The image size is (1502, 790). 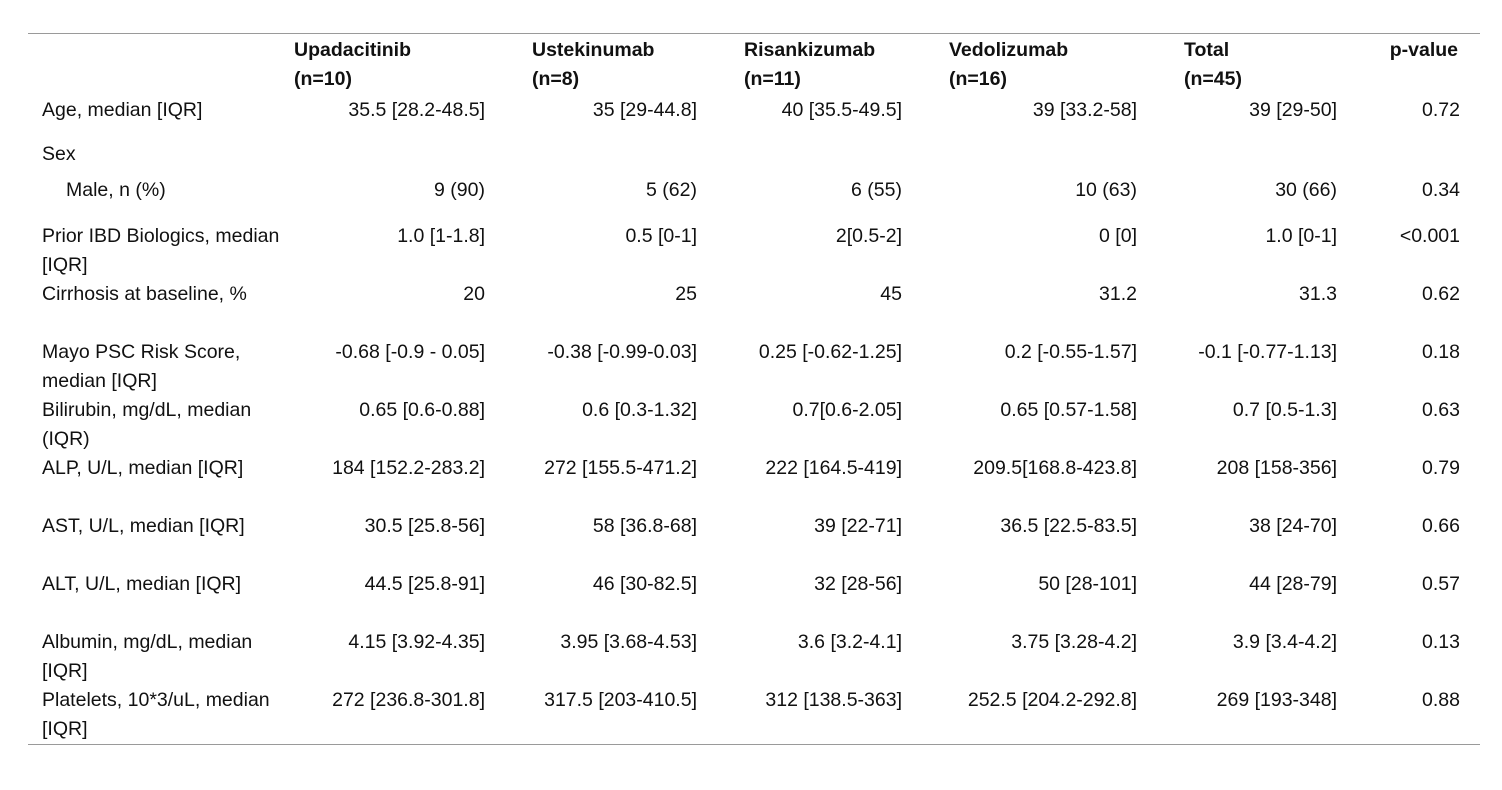 What do you see at coordinates (424, 584) in the screenshot?
I see `table-cell: 44.5 [25.8-91]` at bounding box center [424, 584].